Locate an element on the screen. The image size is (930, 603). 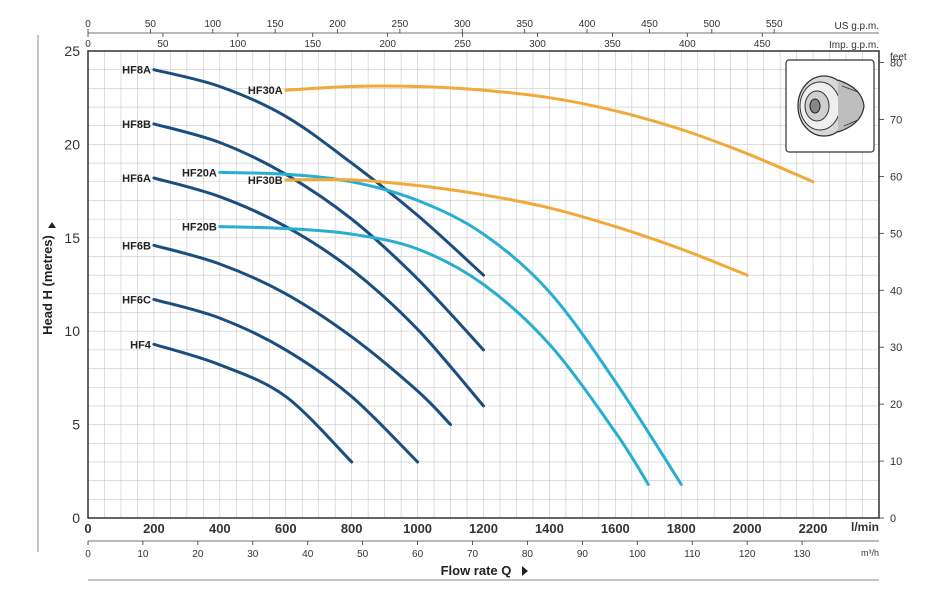
series-hf8a: HF8A is located at coordinates (303, 171).